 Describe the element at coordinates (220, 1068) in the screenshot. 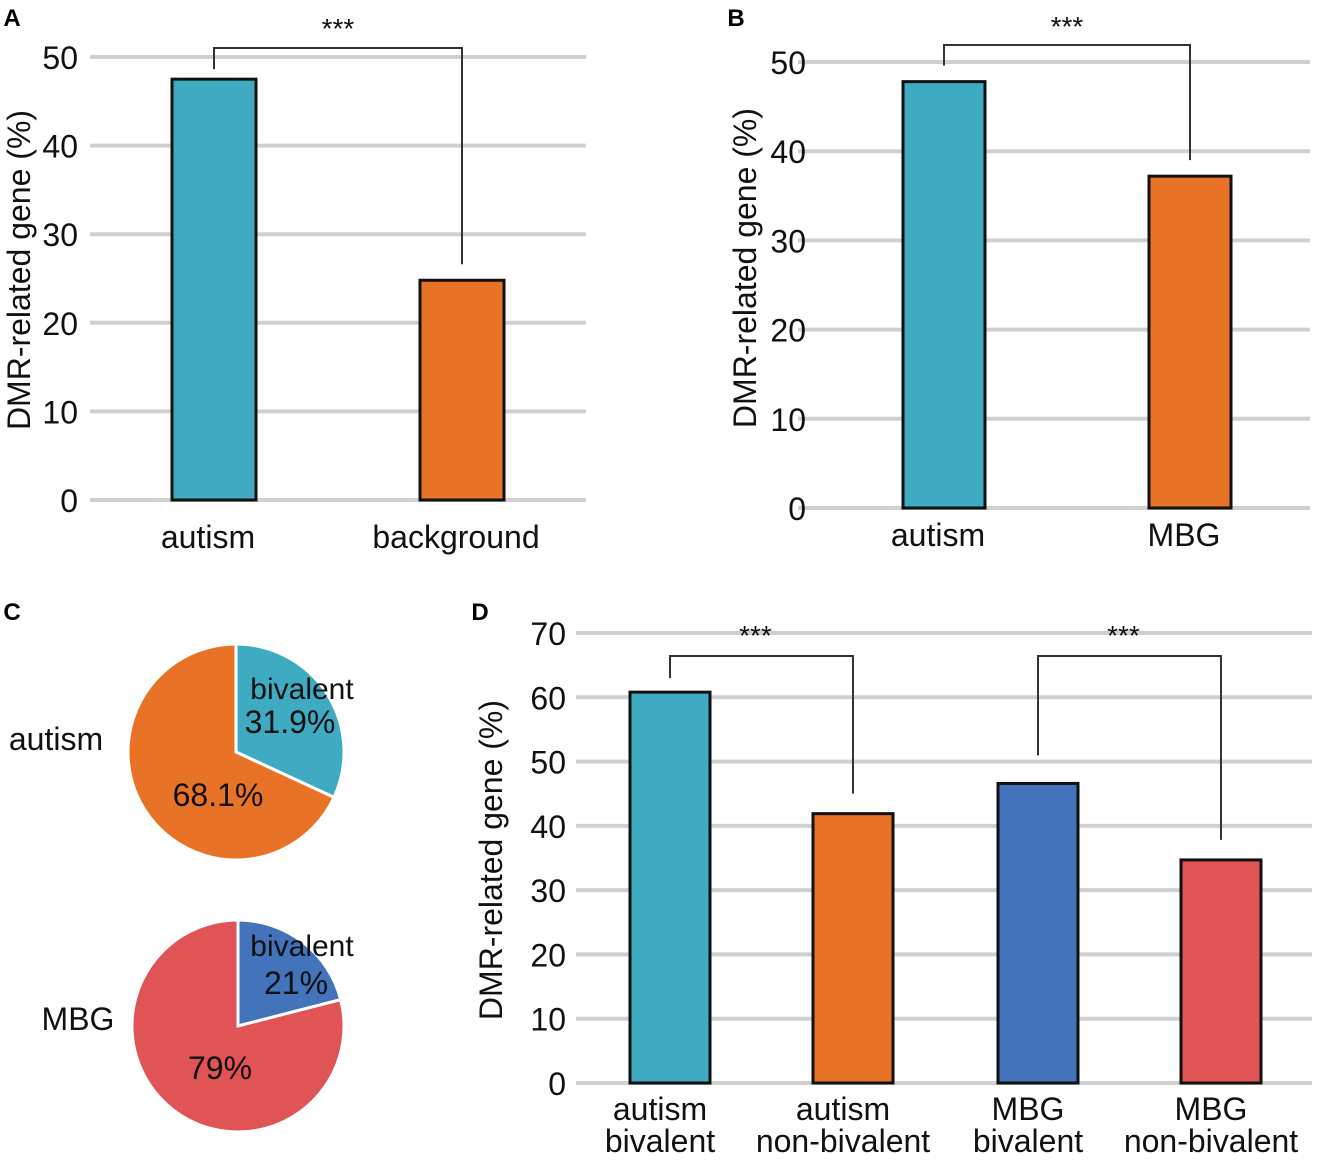

I see `pie-value-label: 79%` at that location.